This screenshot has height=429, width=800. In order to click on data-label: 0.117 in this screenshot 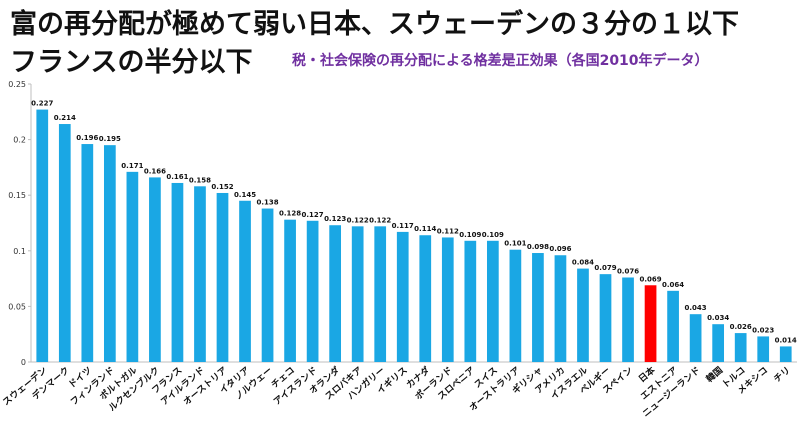, I will do `click(403, 226)`.